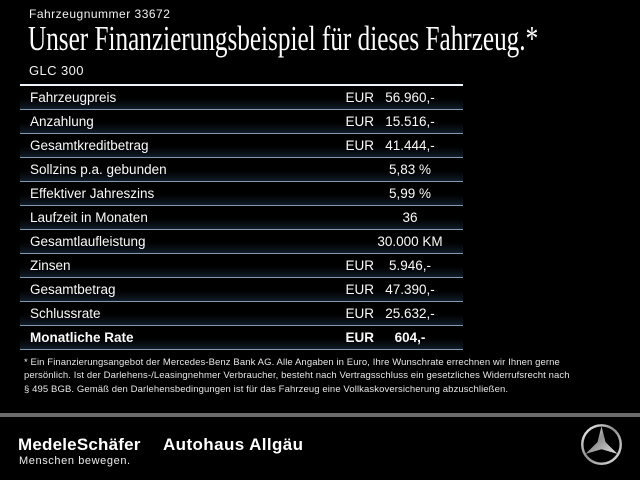 The width and height of the screenshot is (640, 480). Describe the element at coordinates (320, 415) in the screenshot. I see `footer-divider` at that location.